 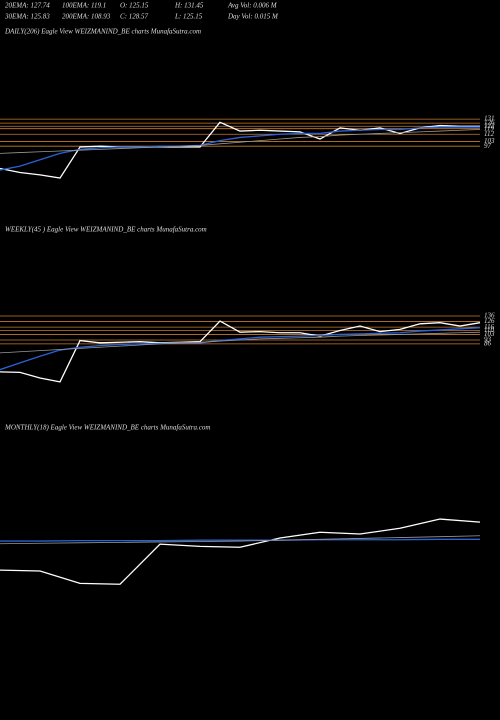 What do you see at coordinates (489, 316) in the screenshot?
I see `level-label: 136` at bounding box center [489, 316].